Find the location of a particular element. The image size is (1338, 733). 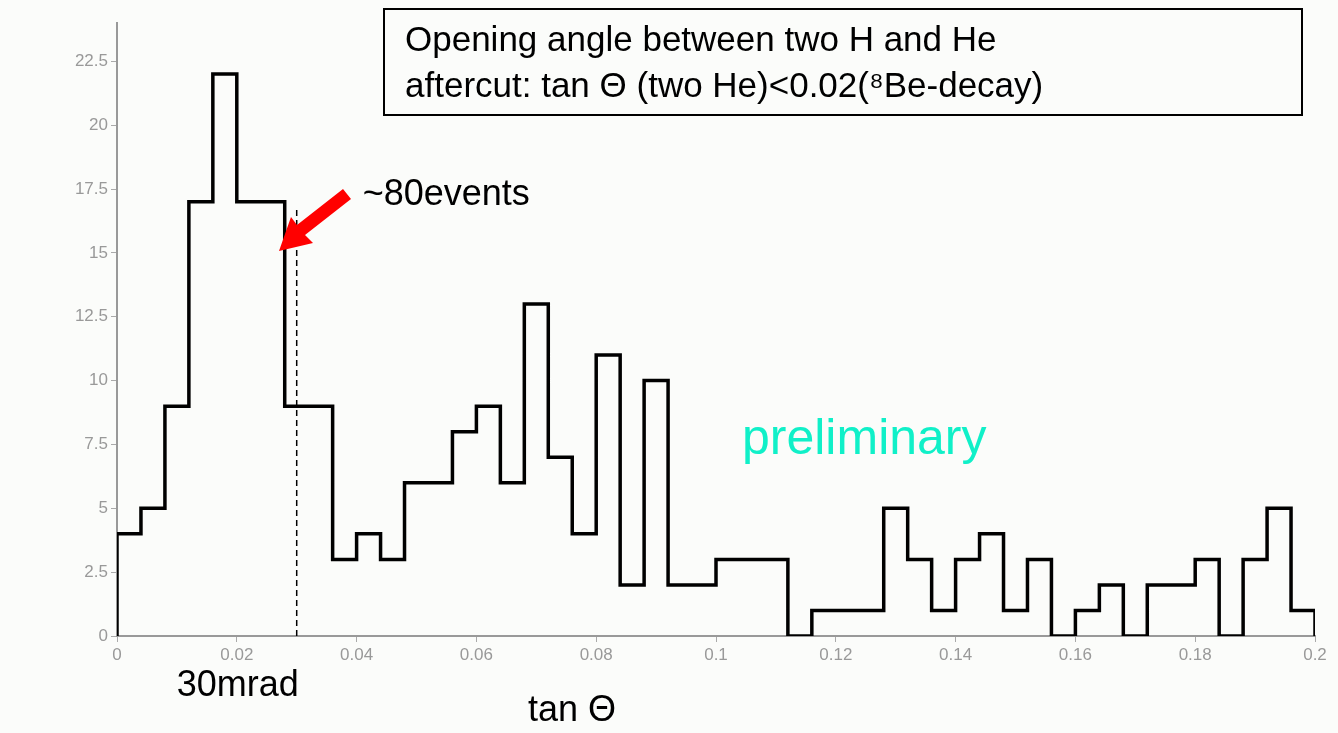

y-tick-label: 22.5 is located at coordinates (91, 60).